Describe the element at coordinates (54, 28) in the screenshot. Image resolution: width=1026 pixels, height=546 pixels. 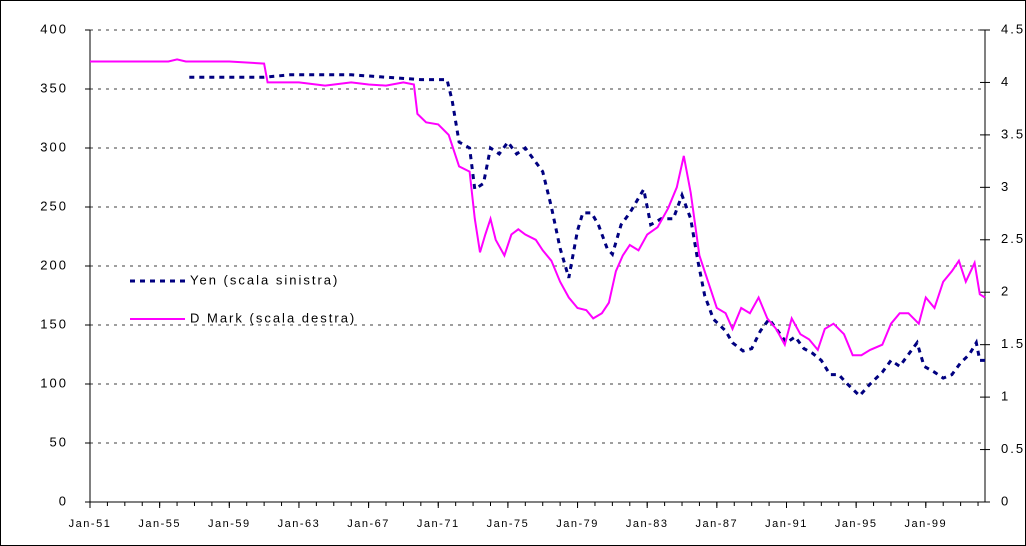
I see `y-tick-label: 400` at that location.